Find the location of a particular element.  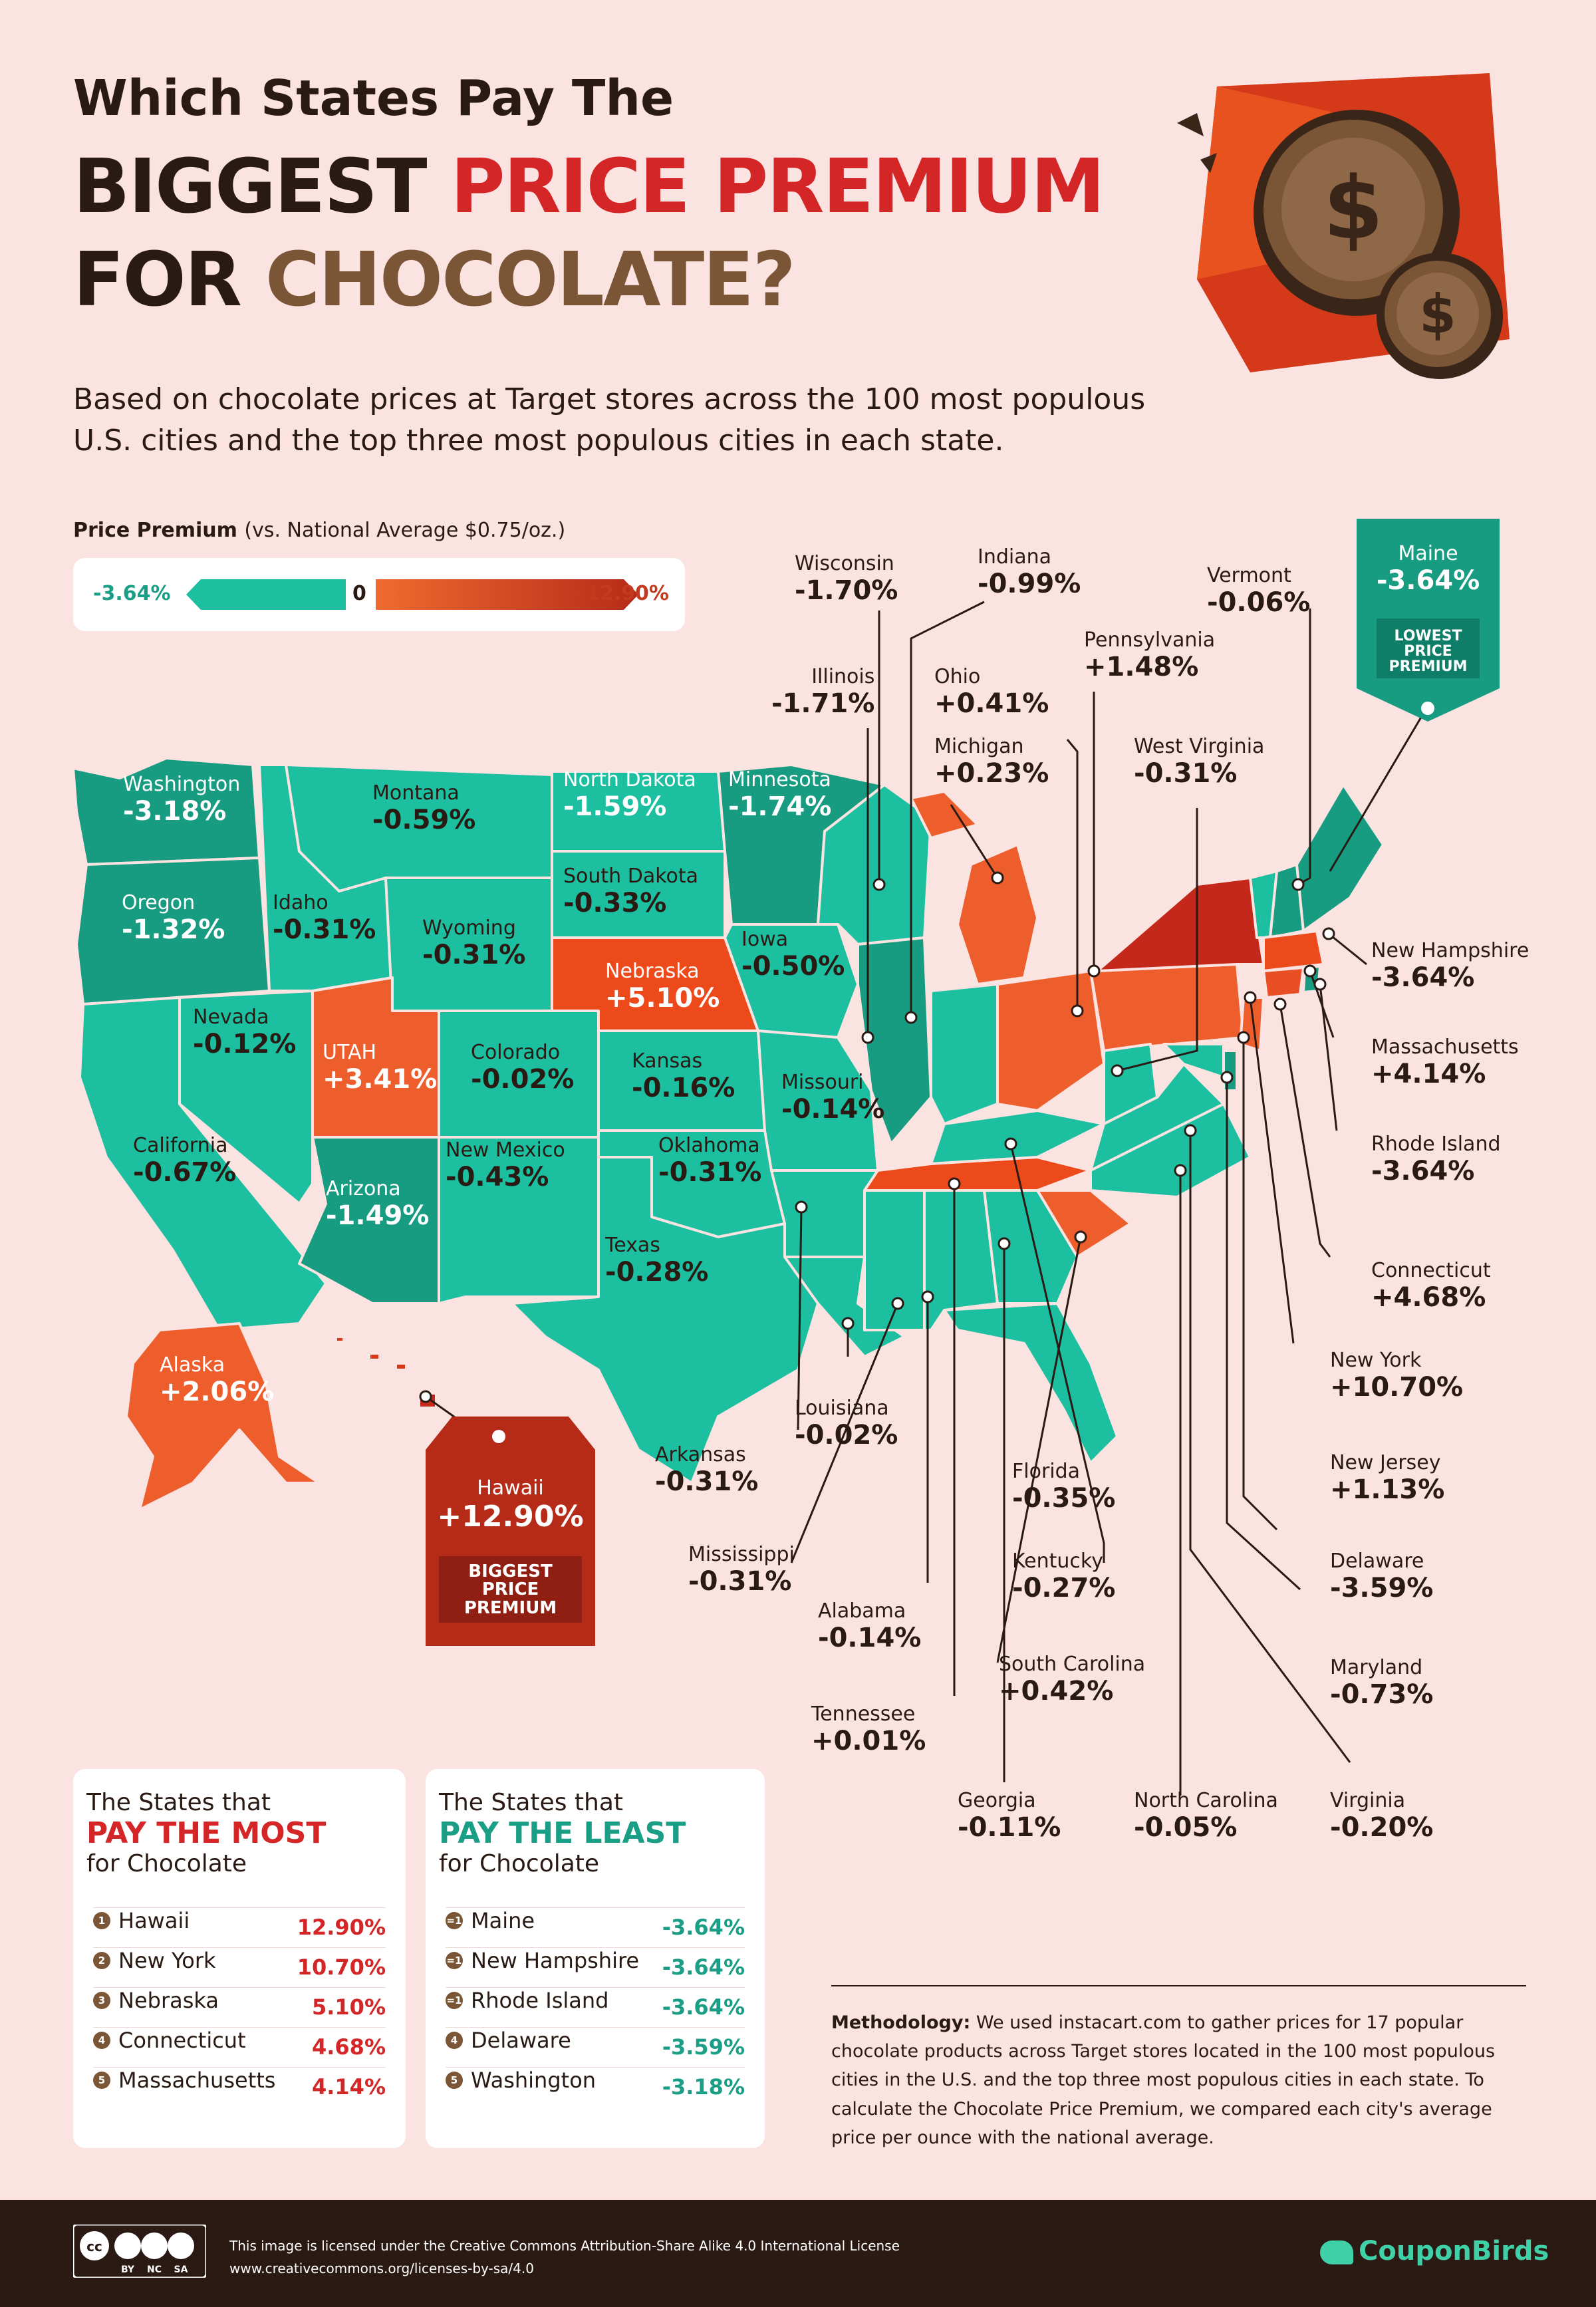

label-indiana: Indiana -0.99% is located at coordinates (1029, 572).